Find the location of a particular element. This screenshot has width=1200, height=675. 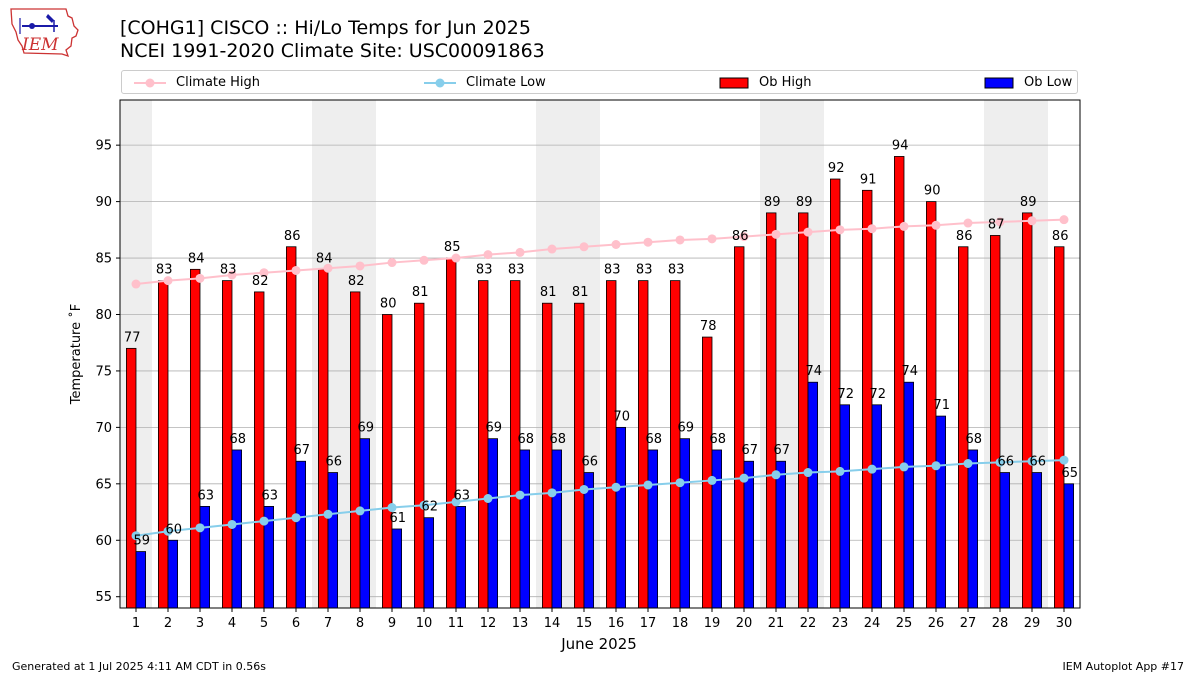

ob-low-label-30: 65 is located at coordinates (1070, 473).